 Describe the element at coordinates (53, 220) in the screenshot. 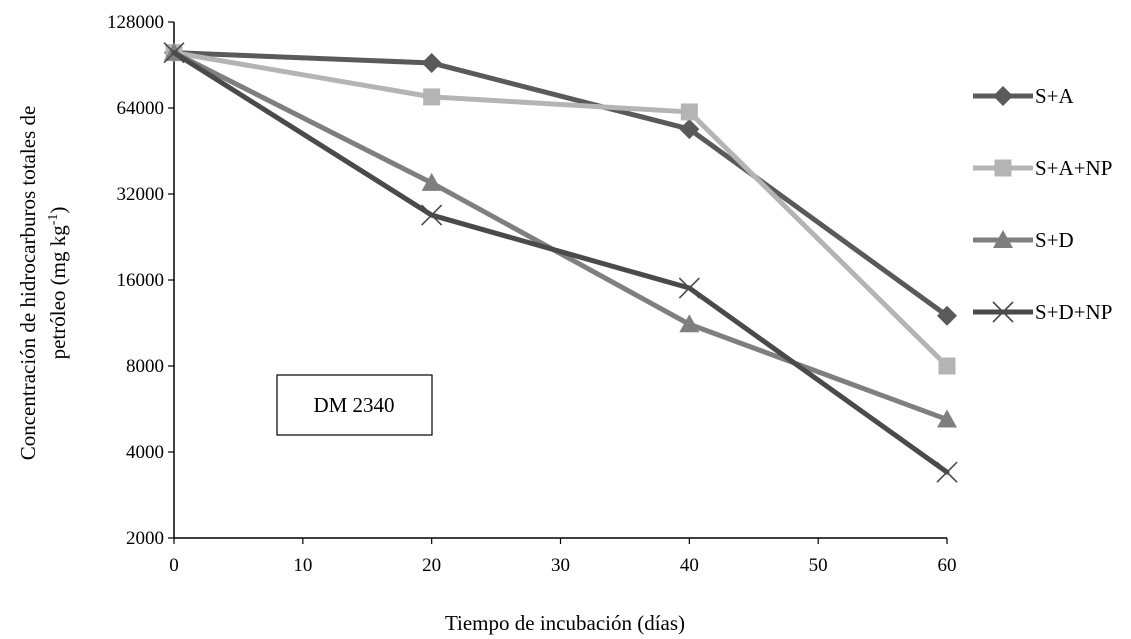

I see `y-axis-title-sup: -1` at that location.